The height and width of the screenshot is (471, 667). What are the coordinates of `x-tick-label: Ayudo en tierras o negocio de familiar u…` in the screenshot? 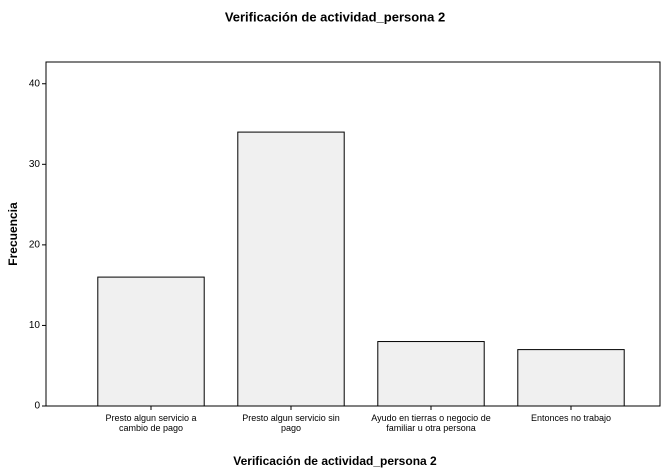 It's located at (431, 423).